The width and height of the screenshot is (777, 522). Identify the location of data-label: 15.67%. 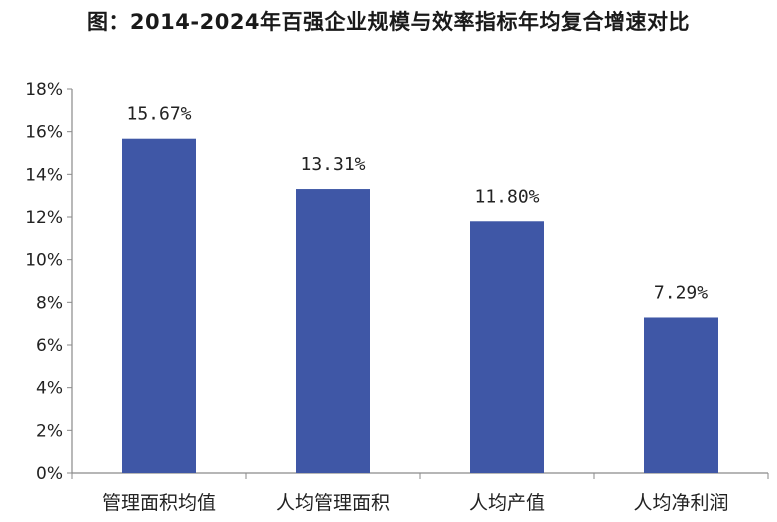
(158, 114).